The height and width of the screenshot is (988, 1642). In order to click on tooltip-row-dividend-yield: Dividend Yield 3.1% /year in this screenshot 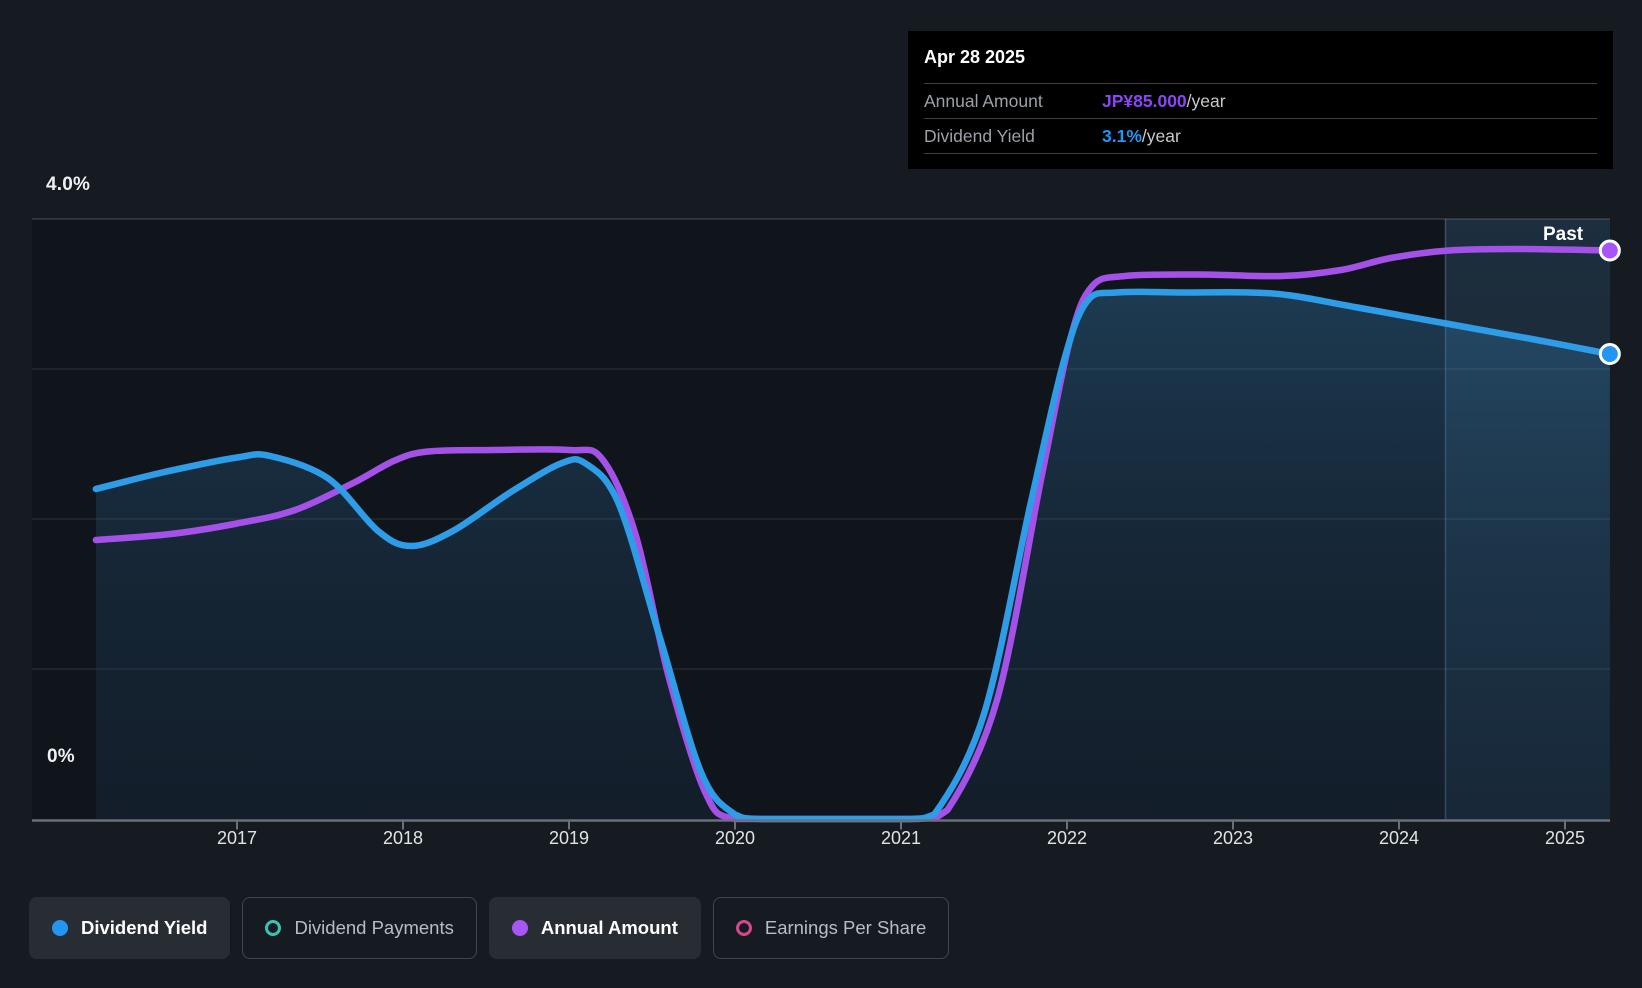, I will do `click(1260, 136)`.